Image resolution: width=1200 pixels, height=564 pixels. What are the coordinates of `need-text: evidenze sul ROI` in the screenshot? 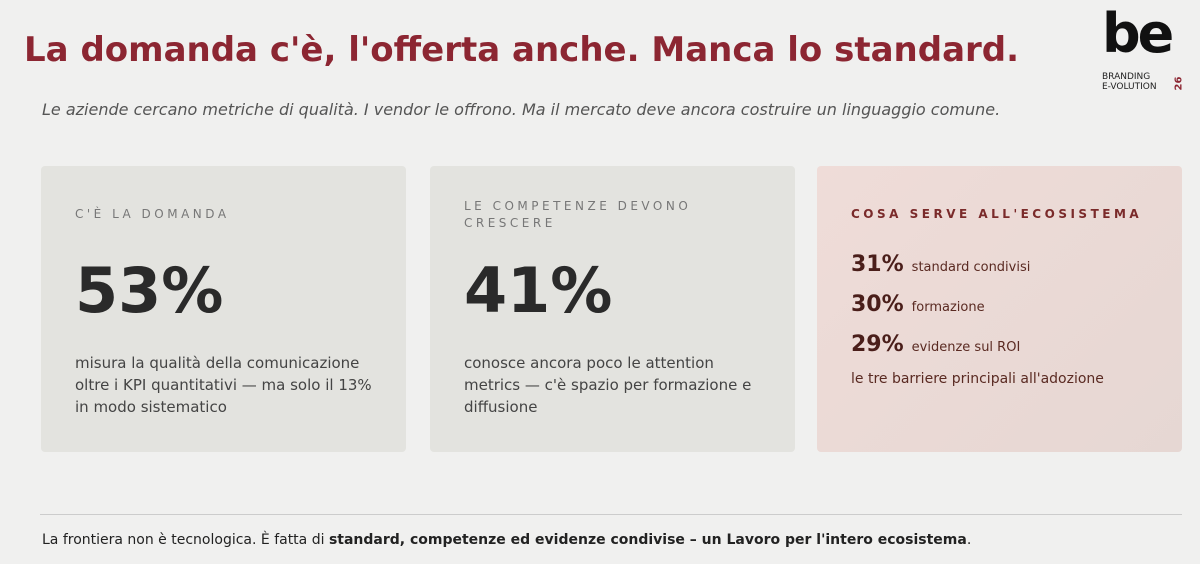 It's located at (966, 347).